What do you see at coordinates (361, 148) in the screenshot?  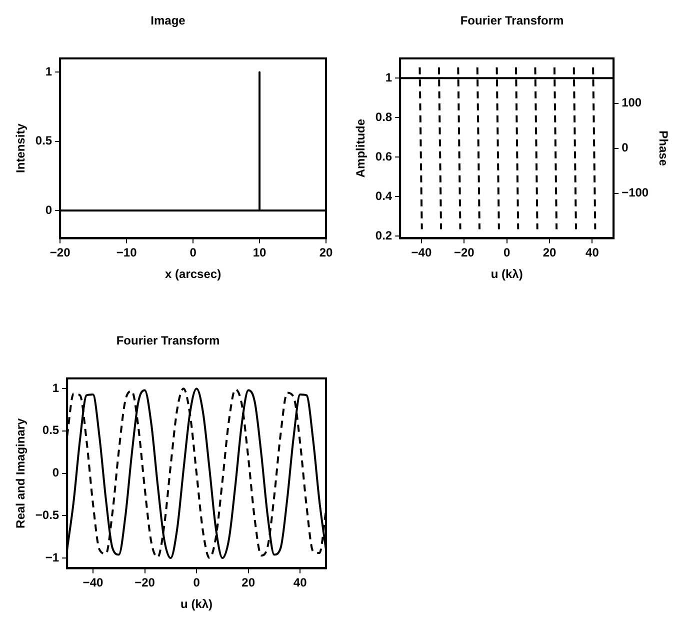 I see `y-axis-title: Amplitude` at bounding box center [361, 148].